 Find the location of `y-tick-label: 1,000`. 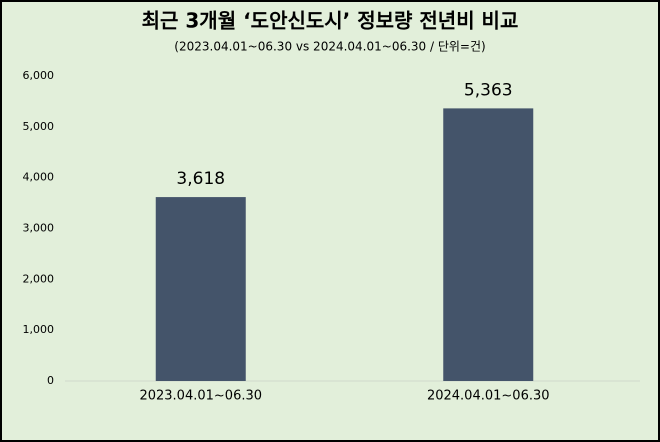

y-tick-label: 1,000 is located at coordinates (39, 329).